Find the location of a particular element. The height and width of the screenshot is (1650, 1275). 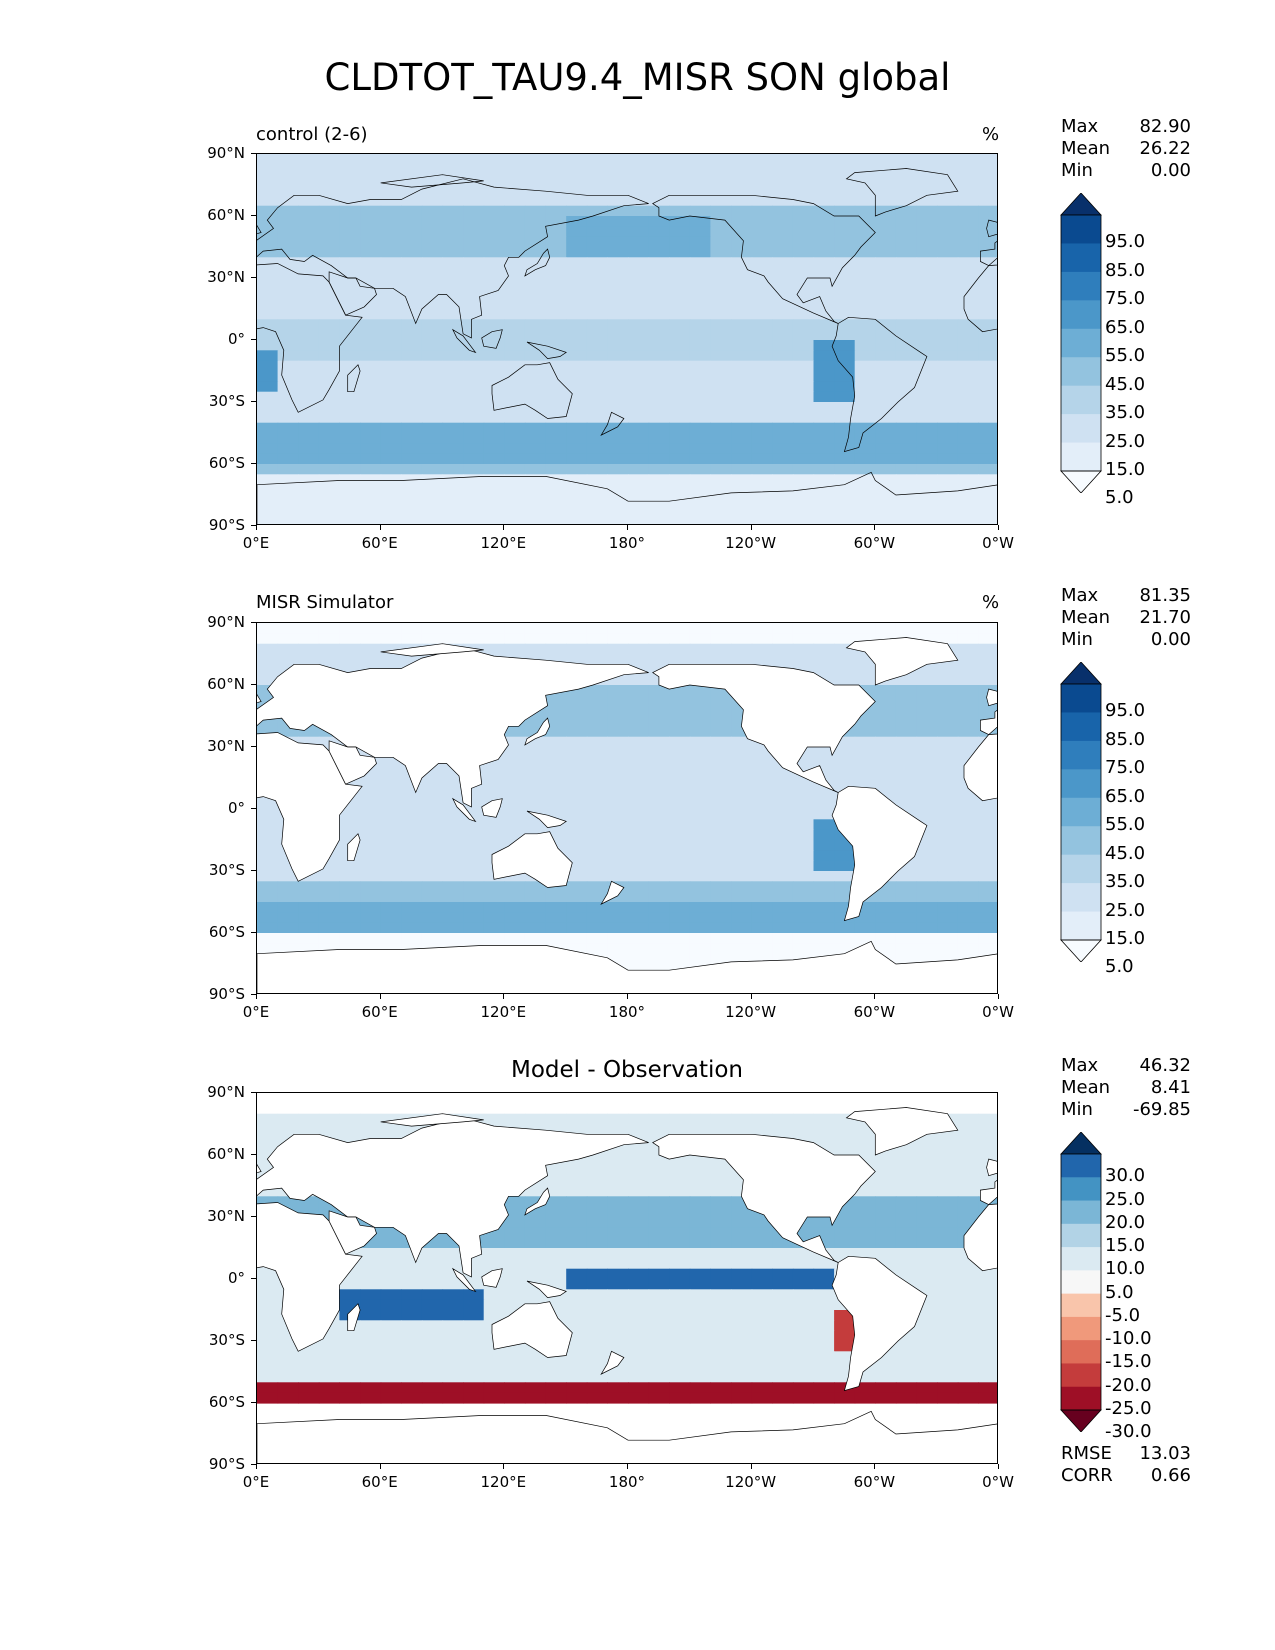

lat-tick-label: 0° is located at coordinates (236, 1278).